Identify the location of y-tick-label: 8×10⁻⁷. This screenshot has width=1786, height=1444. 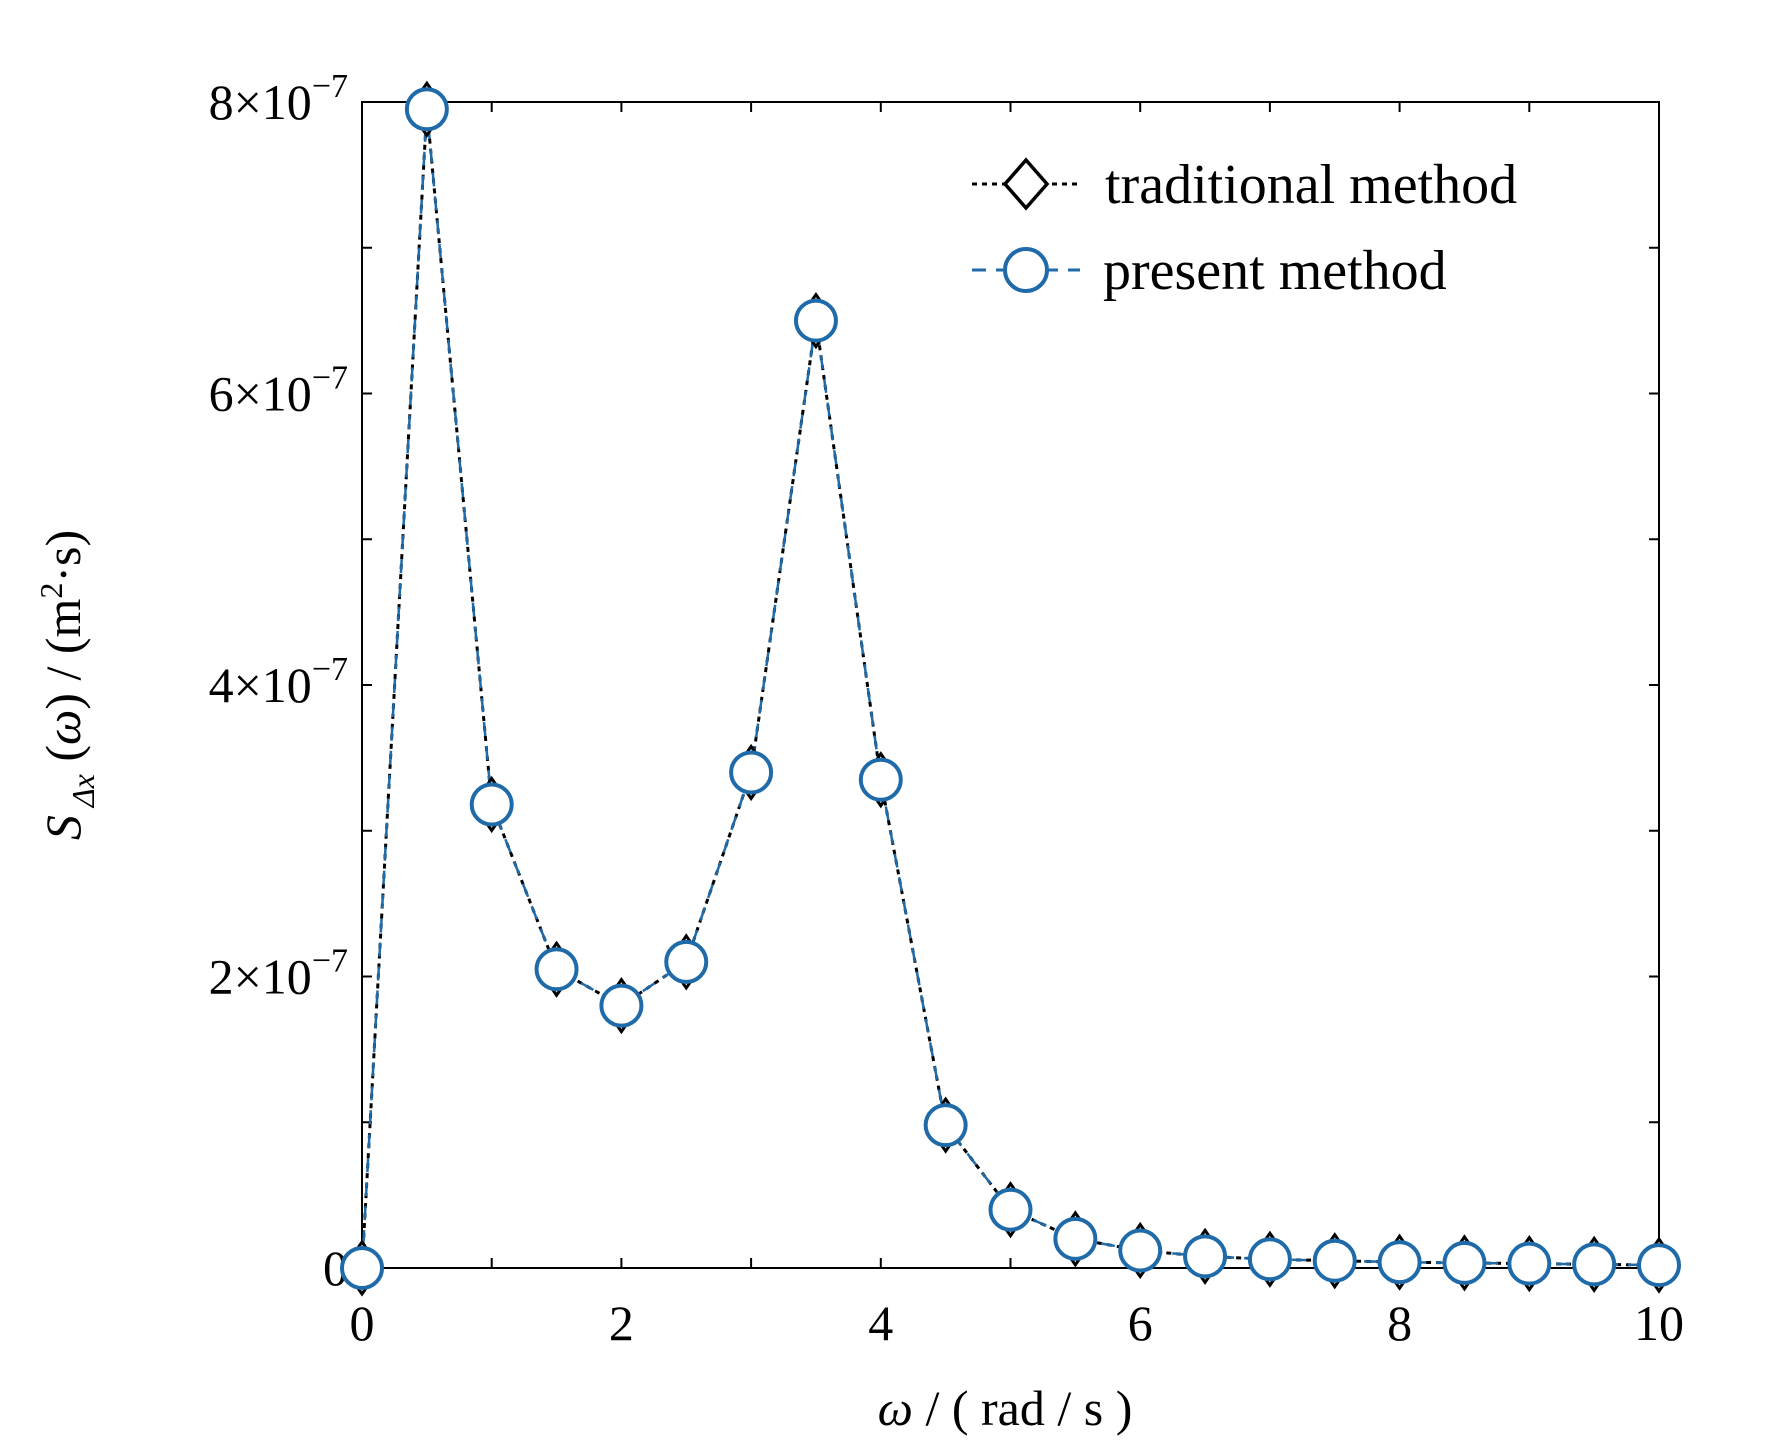
(278, 99).